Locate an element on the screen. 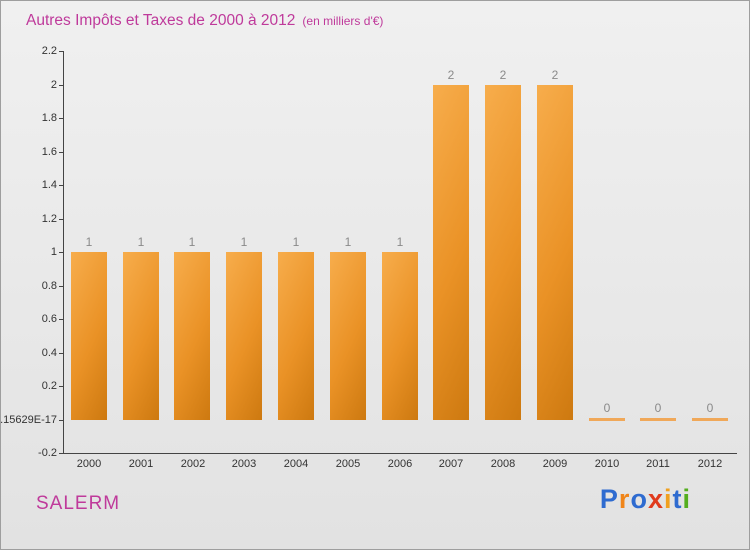  y-tick-label: 0.6 is located at coordinates (49, 319).